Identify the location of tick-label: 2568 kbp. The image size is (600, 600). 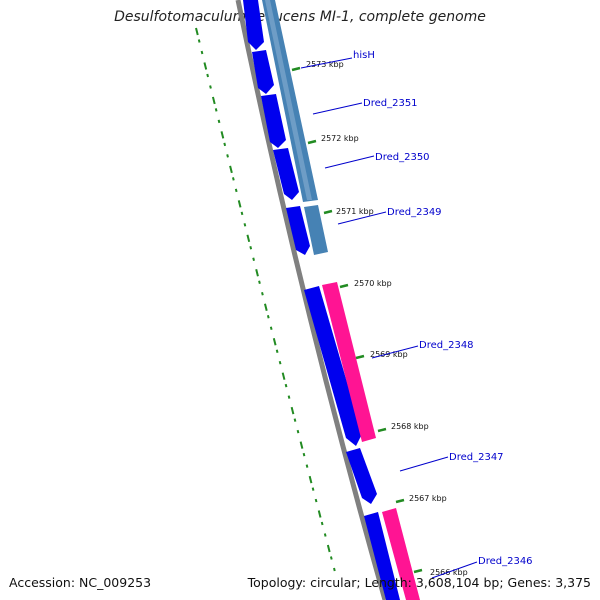
(410, 426).